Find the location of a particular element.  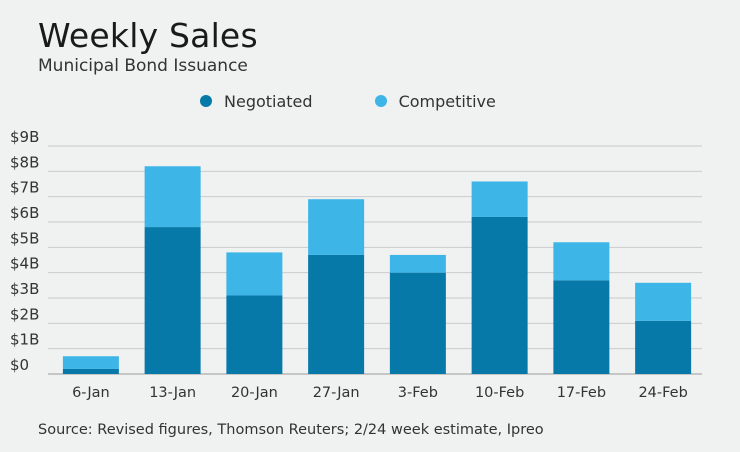

bar-negotiated-27-jan is located at coordinates (336, 314).